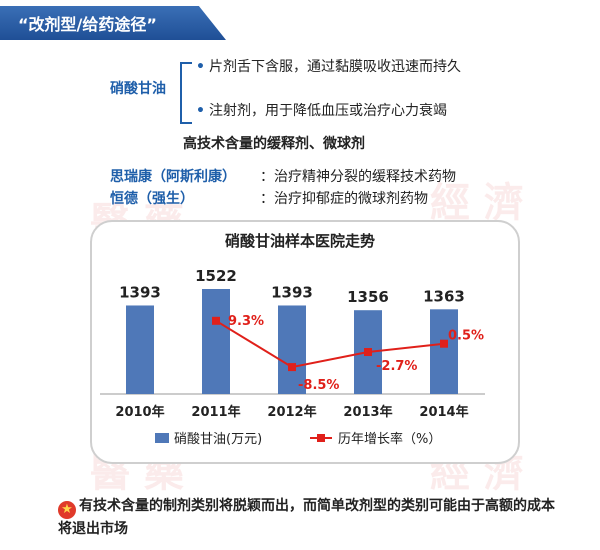 This screenshot has height=550, width=600. I want to click on footer-note: ★ 有技术含量的制剂类别将脱颖而出，而简单改剂型的类别可能由于高额的成本将退出市场, so click(308, 517).